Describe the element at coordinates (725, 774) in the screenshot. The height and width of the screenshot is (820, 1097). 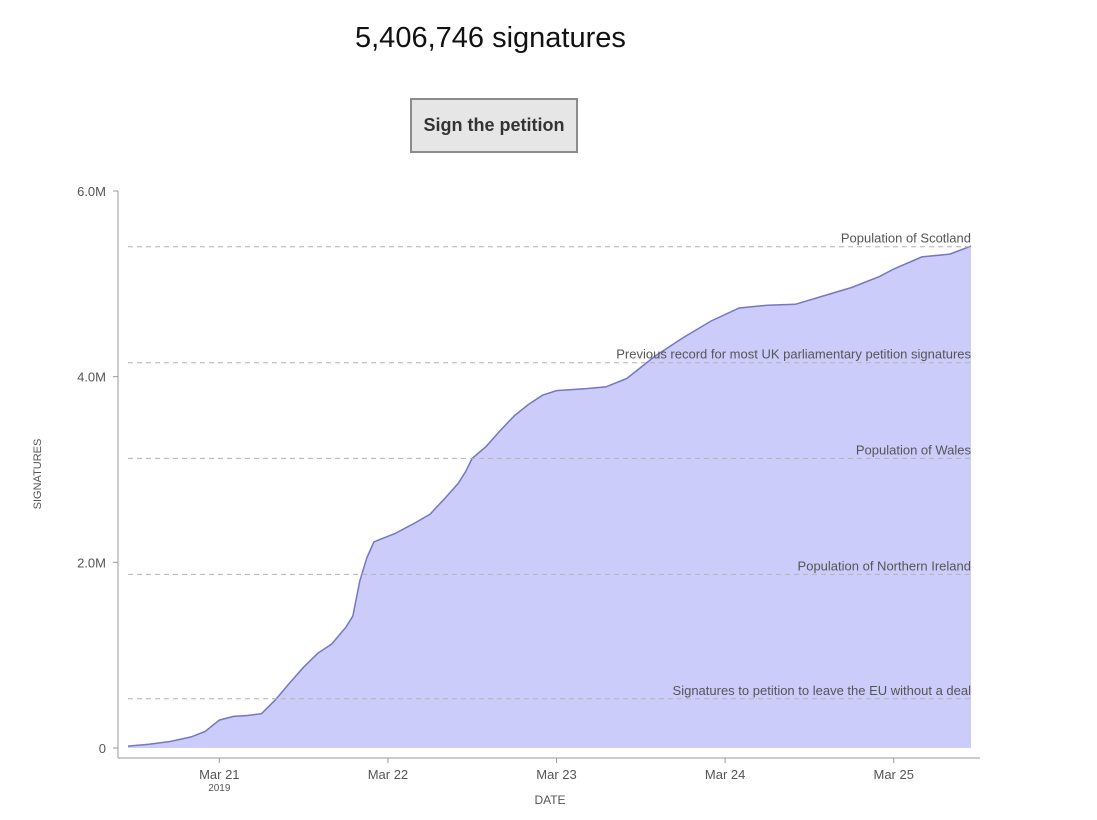
I see `x-tick-label-3: Mar 24` at that location.